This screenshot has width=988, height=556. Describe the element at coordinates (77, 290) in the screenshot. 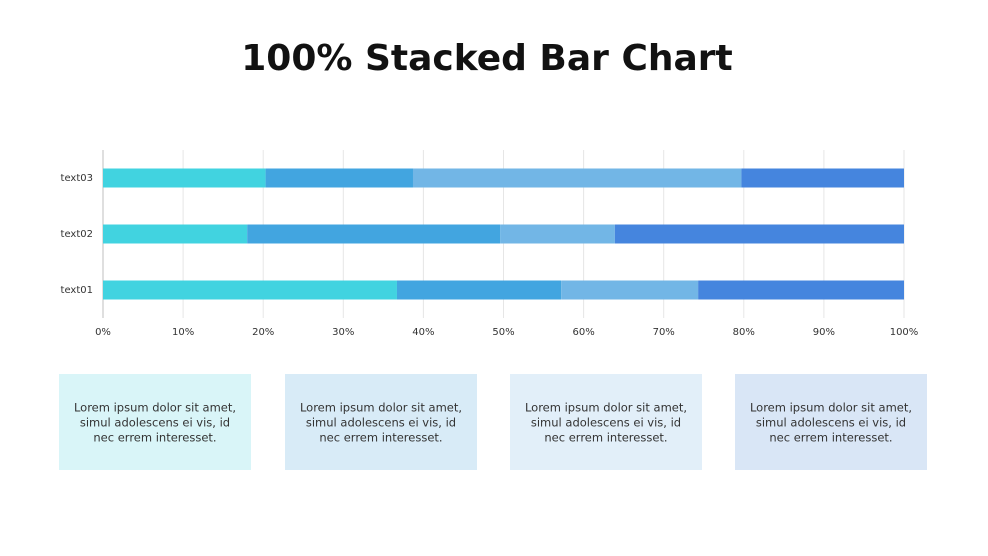

I see `y-tick-label: text01` at that location.